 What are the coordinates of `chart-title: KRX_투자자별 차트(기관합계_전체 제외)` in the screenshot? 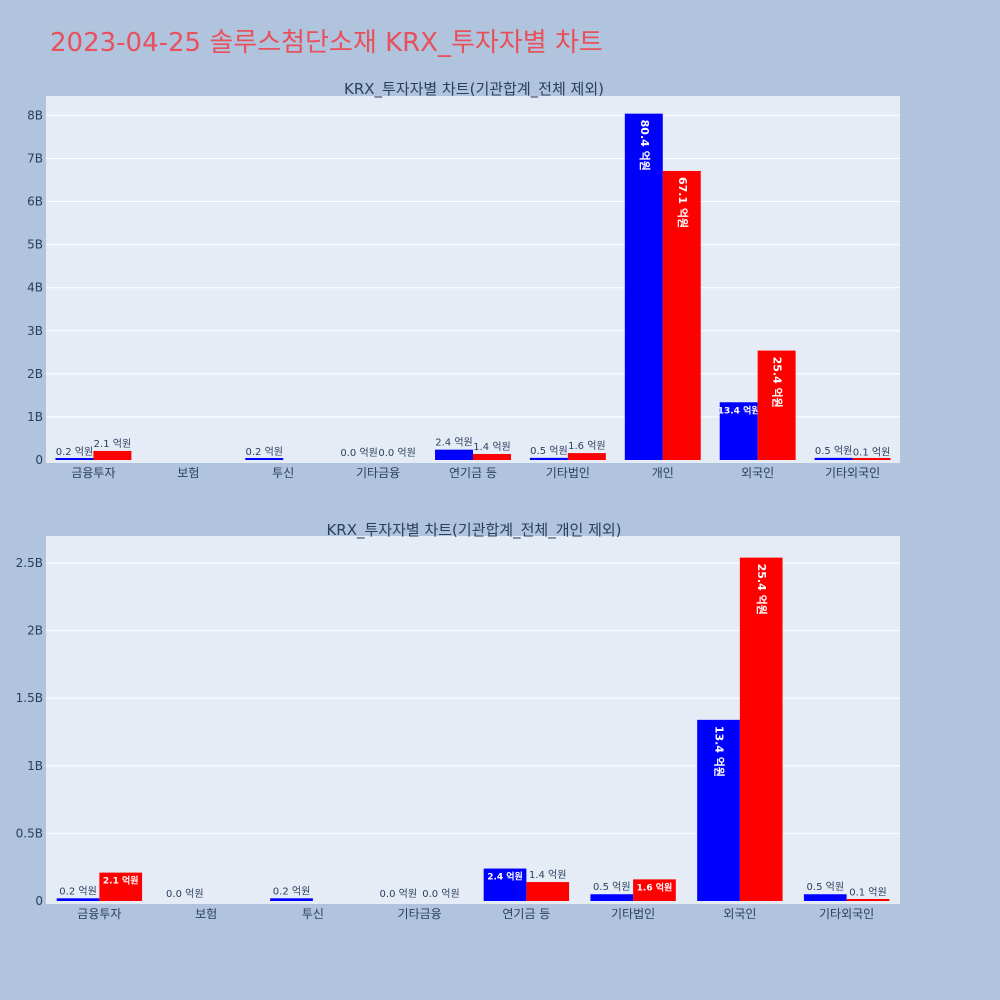 It's located at (474, 89).